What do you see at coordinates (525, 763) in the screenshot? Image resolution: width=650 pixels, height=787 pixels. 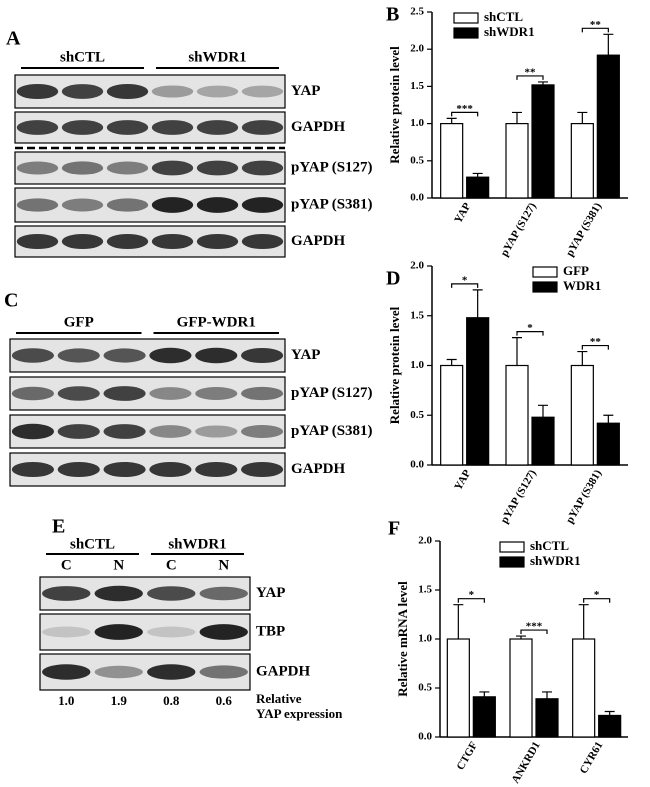 I see `x-tick-label: ANKRD1` at bounding box center [525, 763].